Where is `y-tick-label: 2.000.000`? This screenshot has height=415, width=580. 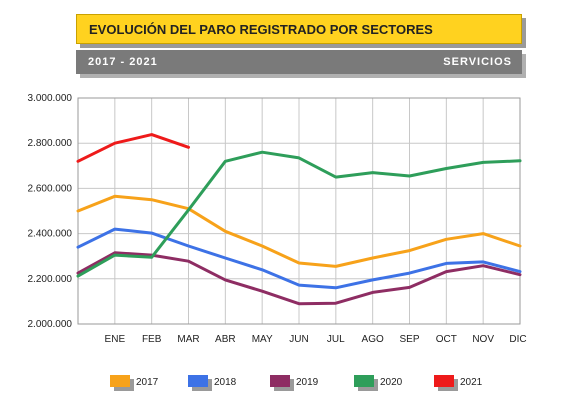 y-tick-label: 2.000.000 is located at coordinates (50, 324).